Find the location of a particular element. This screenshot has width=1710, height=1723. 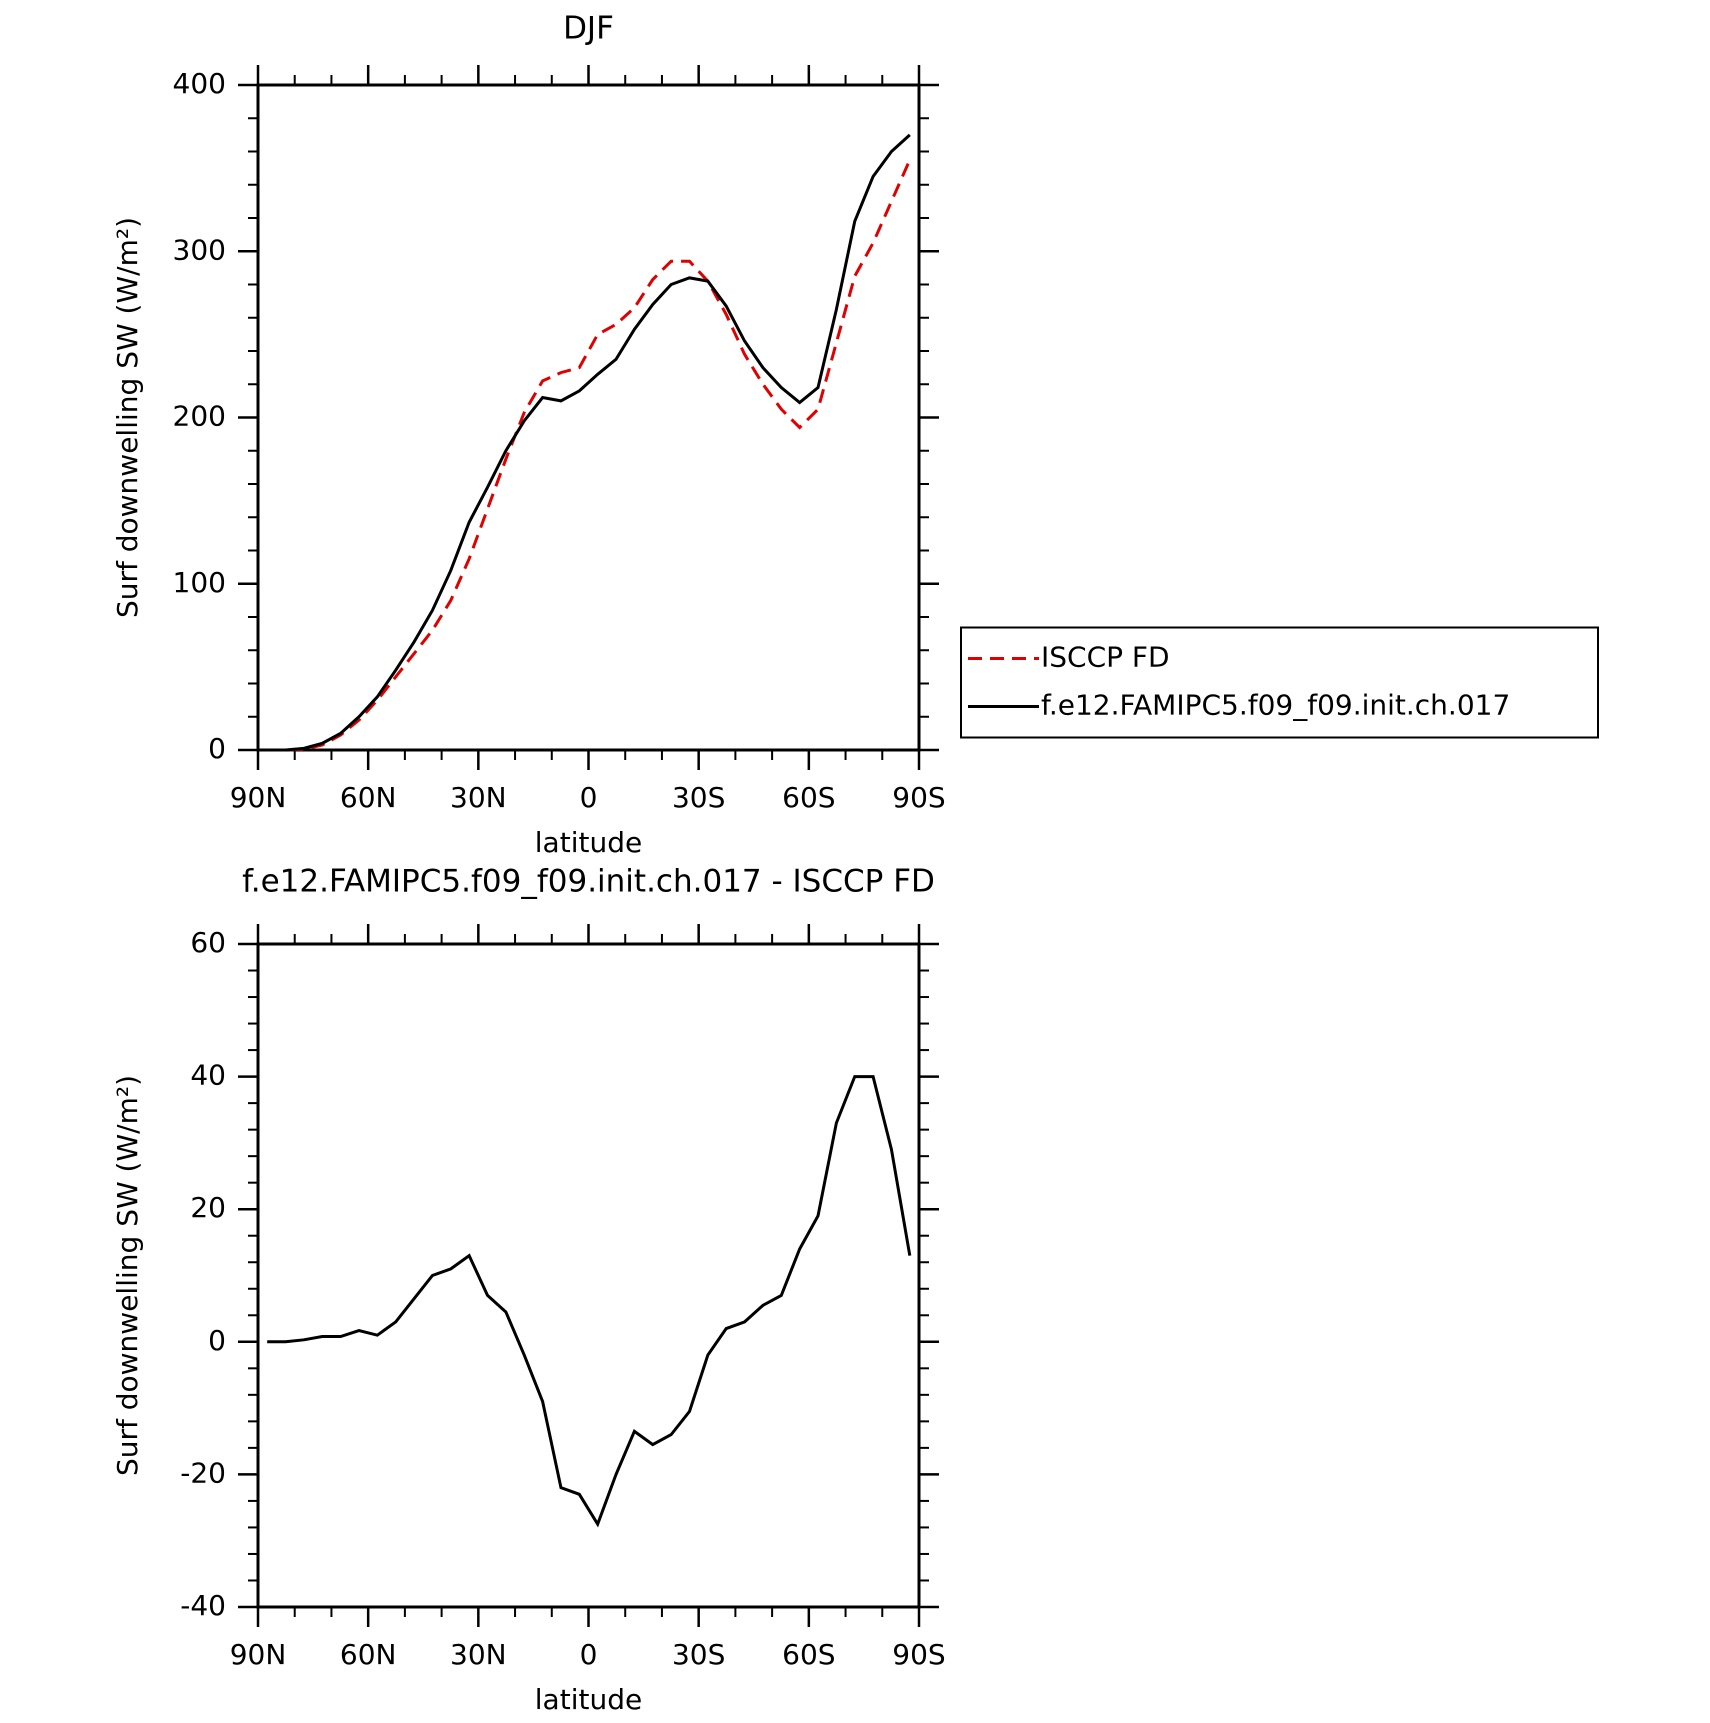

legend-label: f.e12.FAMIPC5.f09_f09.init.ch.017 is located at coordinates (1275, 705).